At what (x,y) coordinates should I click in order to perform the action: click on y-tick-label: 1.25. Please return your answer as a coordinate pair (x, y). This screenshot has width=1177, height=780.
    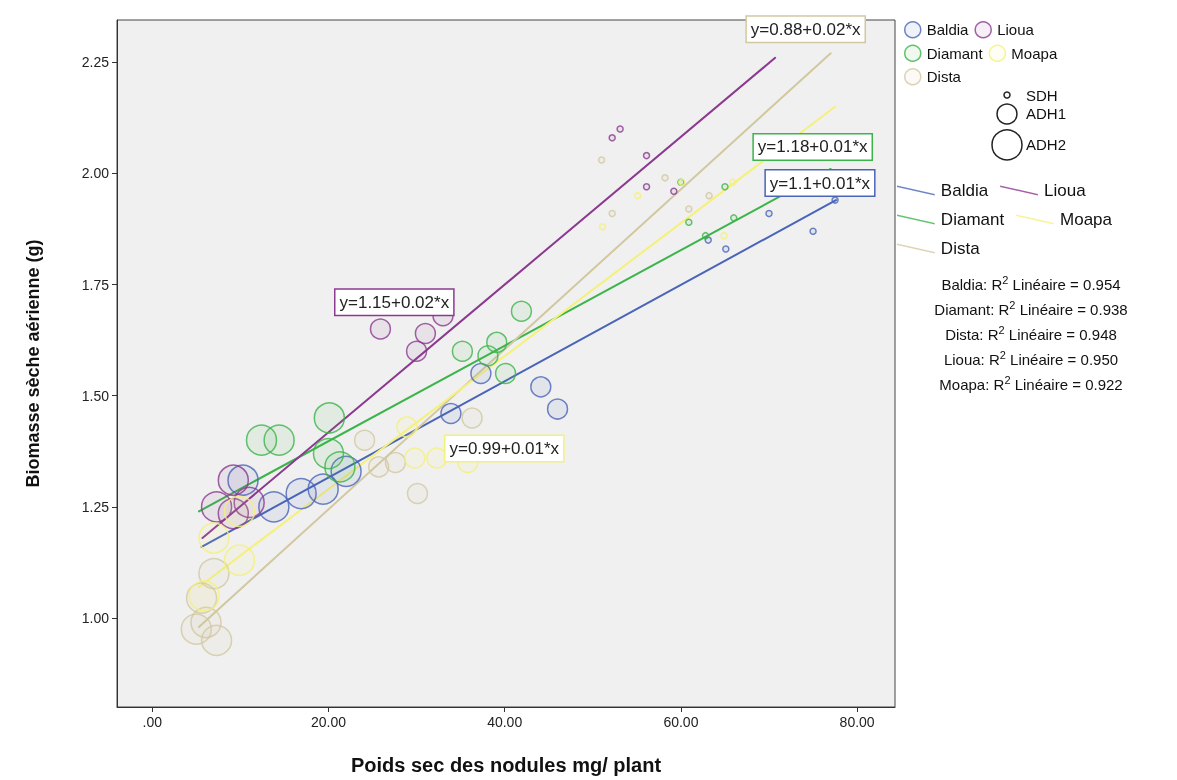
    Looking at the image, I should click on (95, 506).